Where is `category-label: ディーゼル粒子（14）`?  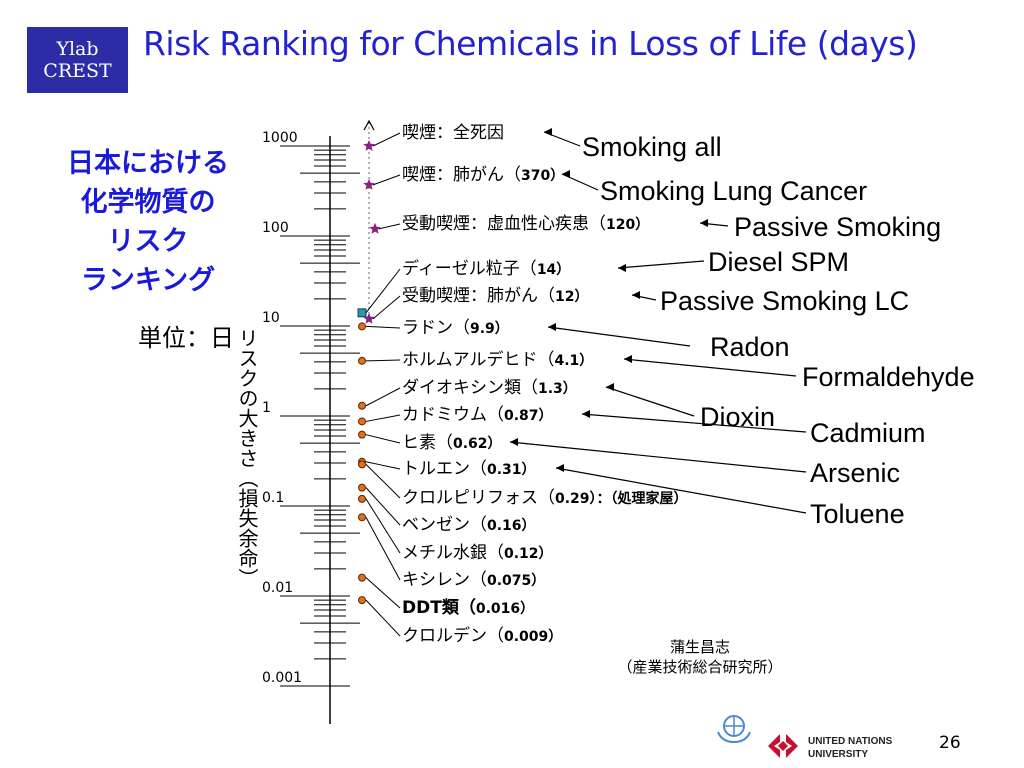 category-label: ディーゼル粒子（14） is located at coordinates (486, 268).